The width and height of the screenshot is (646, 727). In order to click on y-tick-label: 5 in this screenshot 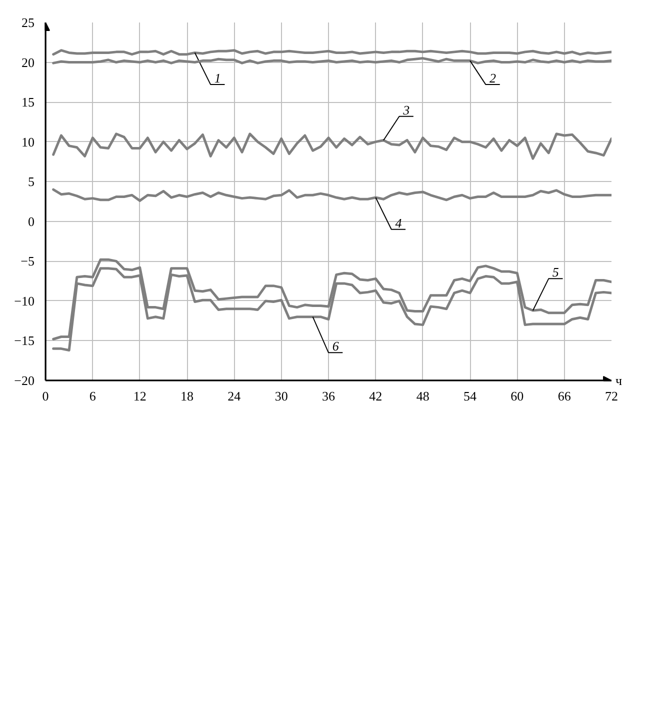, I will do `click(31, 182)`.